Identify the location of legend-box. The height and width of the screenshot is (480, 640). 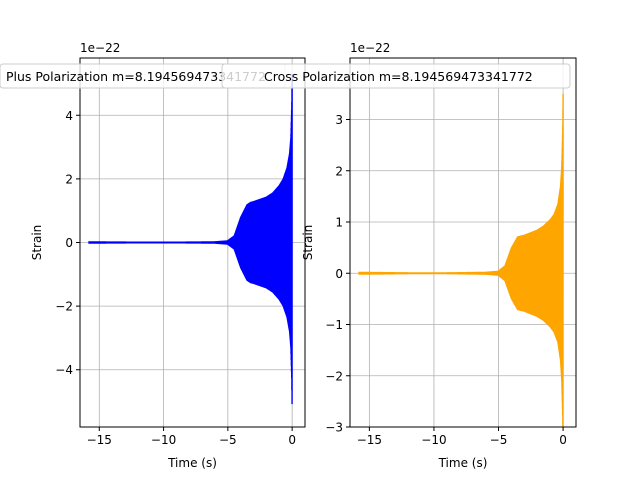
(396, 76).